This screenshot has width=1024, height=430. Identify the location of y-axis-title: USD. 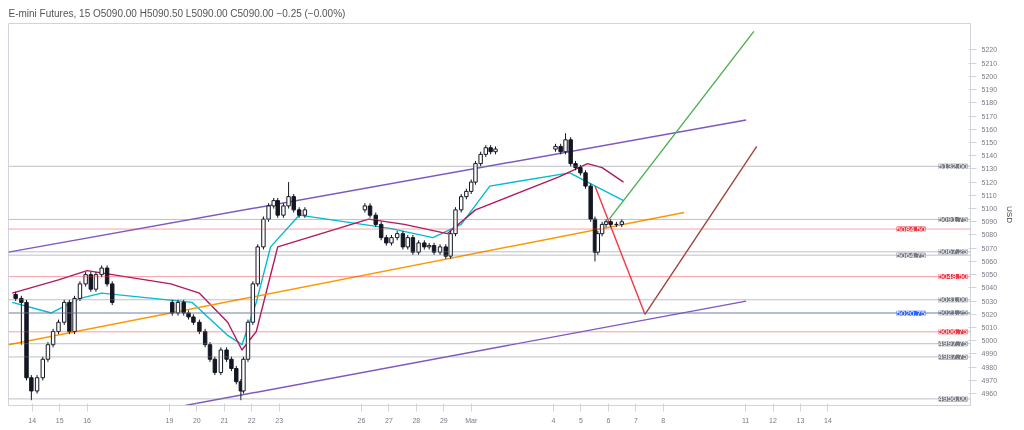
(1010, 215).